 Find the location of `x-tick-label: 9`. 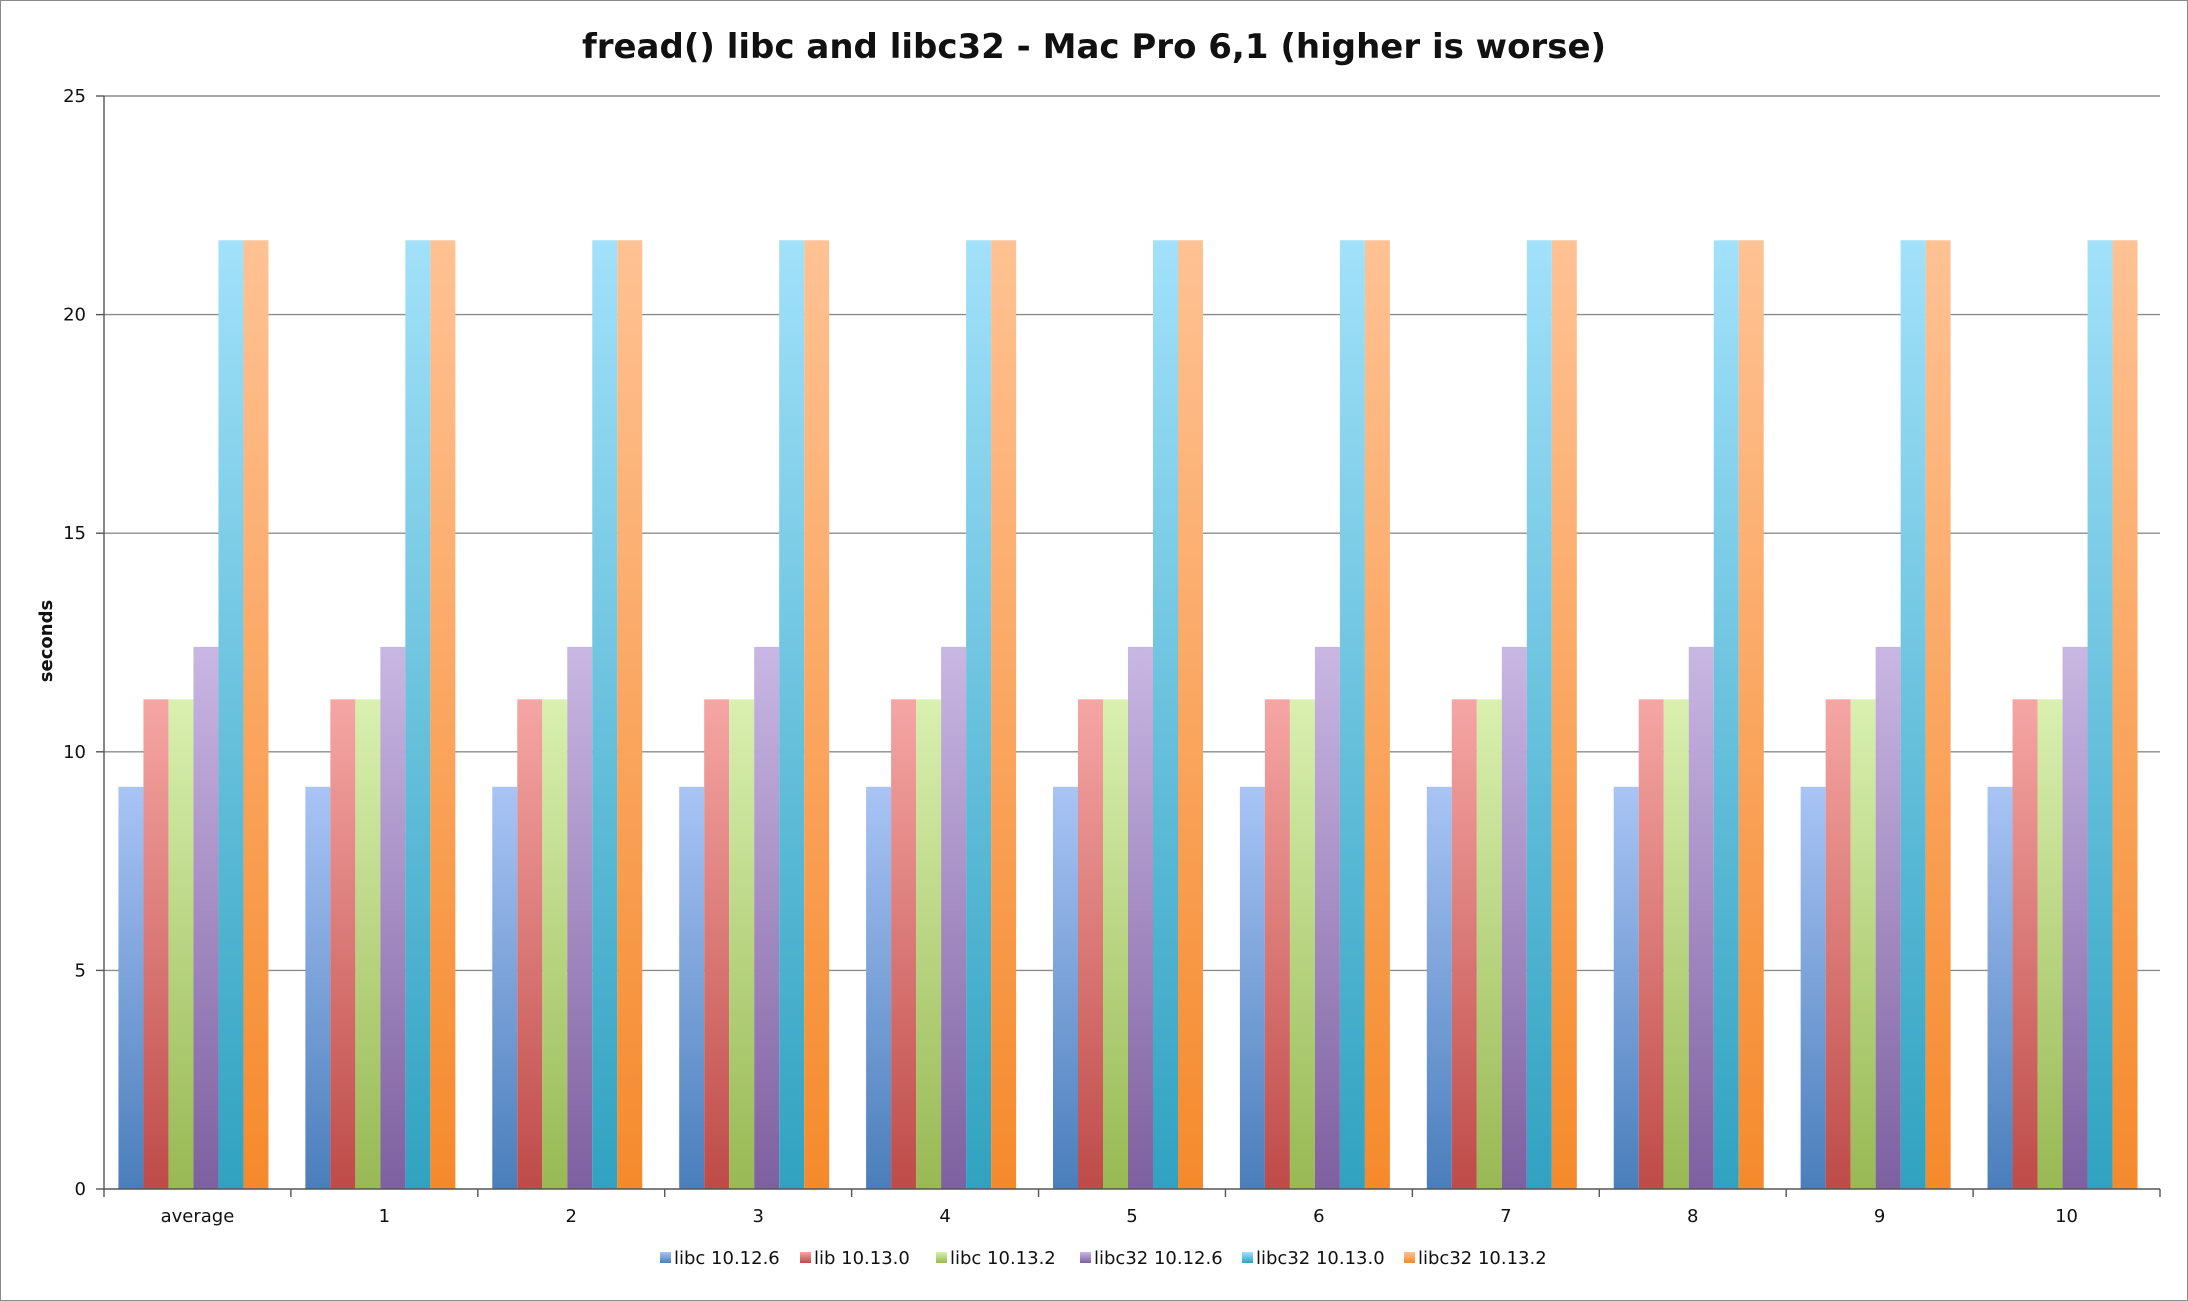

x-tick-label: 9 is located at coordinates (1879, 1216).